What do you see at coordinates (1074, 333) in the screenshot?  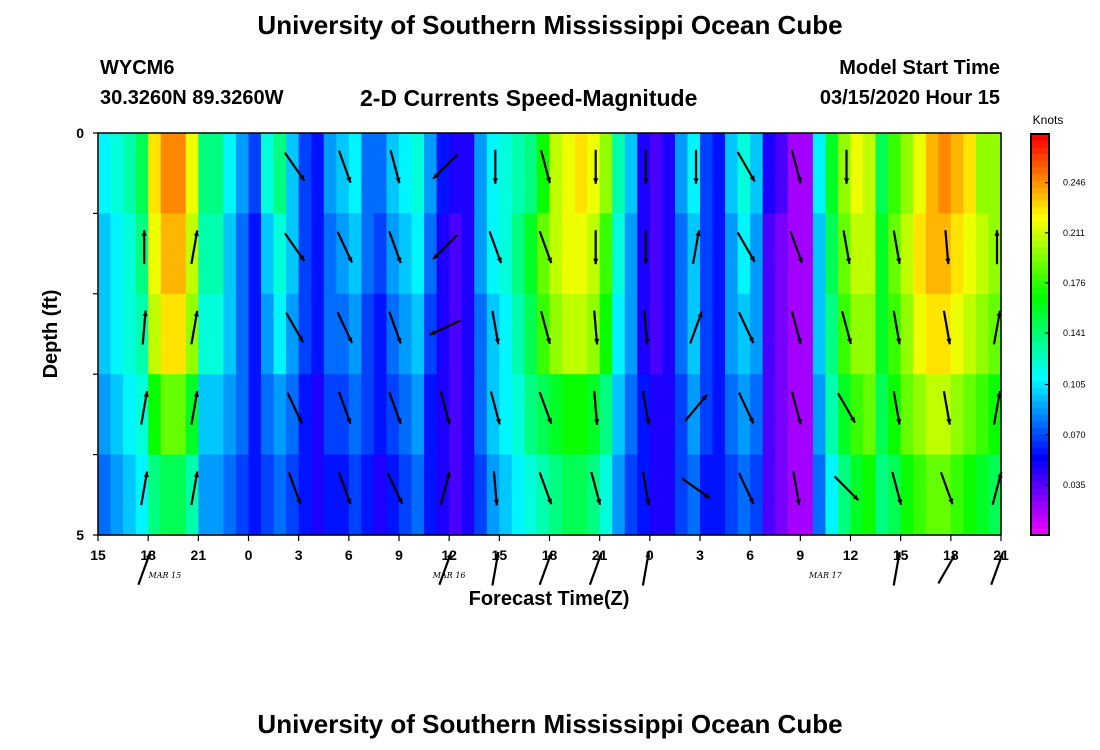 I see `colorbar-tick-label: 0.141` at bounding box center [1074, 333].